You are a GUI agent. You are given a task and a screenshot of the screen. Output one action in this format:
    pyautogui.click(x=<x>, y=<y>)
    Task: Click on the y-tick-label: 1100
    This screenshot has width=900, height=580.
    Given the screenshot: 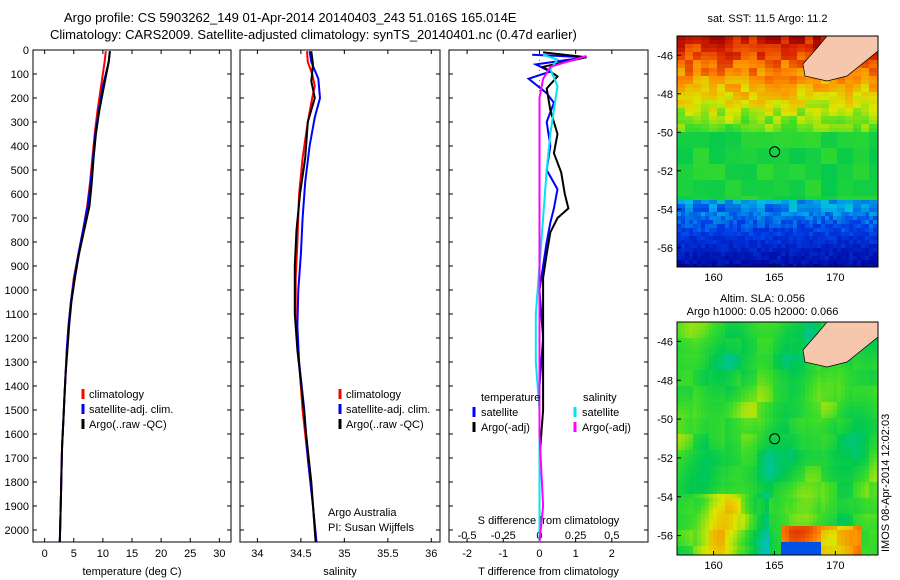 What is the action you would take?
    pyautogui.click(x=17, y=315)
    